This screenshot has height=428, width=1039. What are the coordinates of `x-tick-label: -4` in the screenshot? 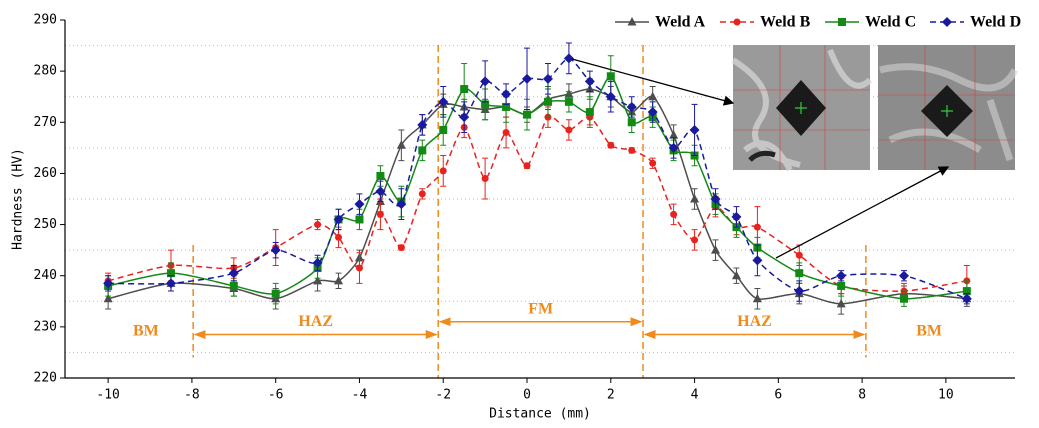 It's located at (360, 395).